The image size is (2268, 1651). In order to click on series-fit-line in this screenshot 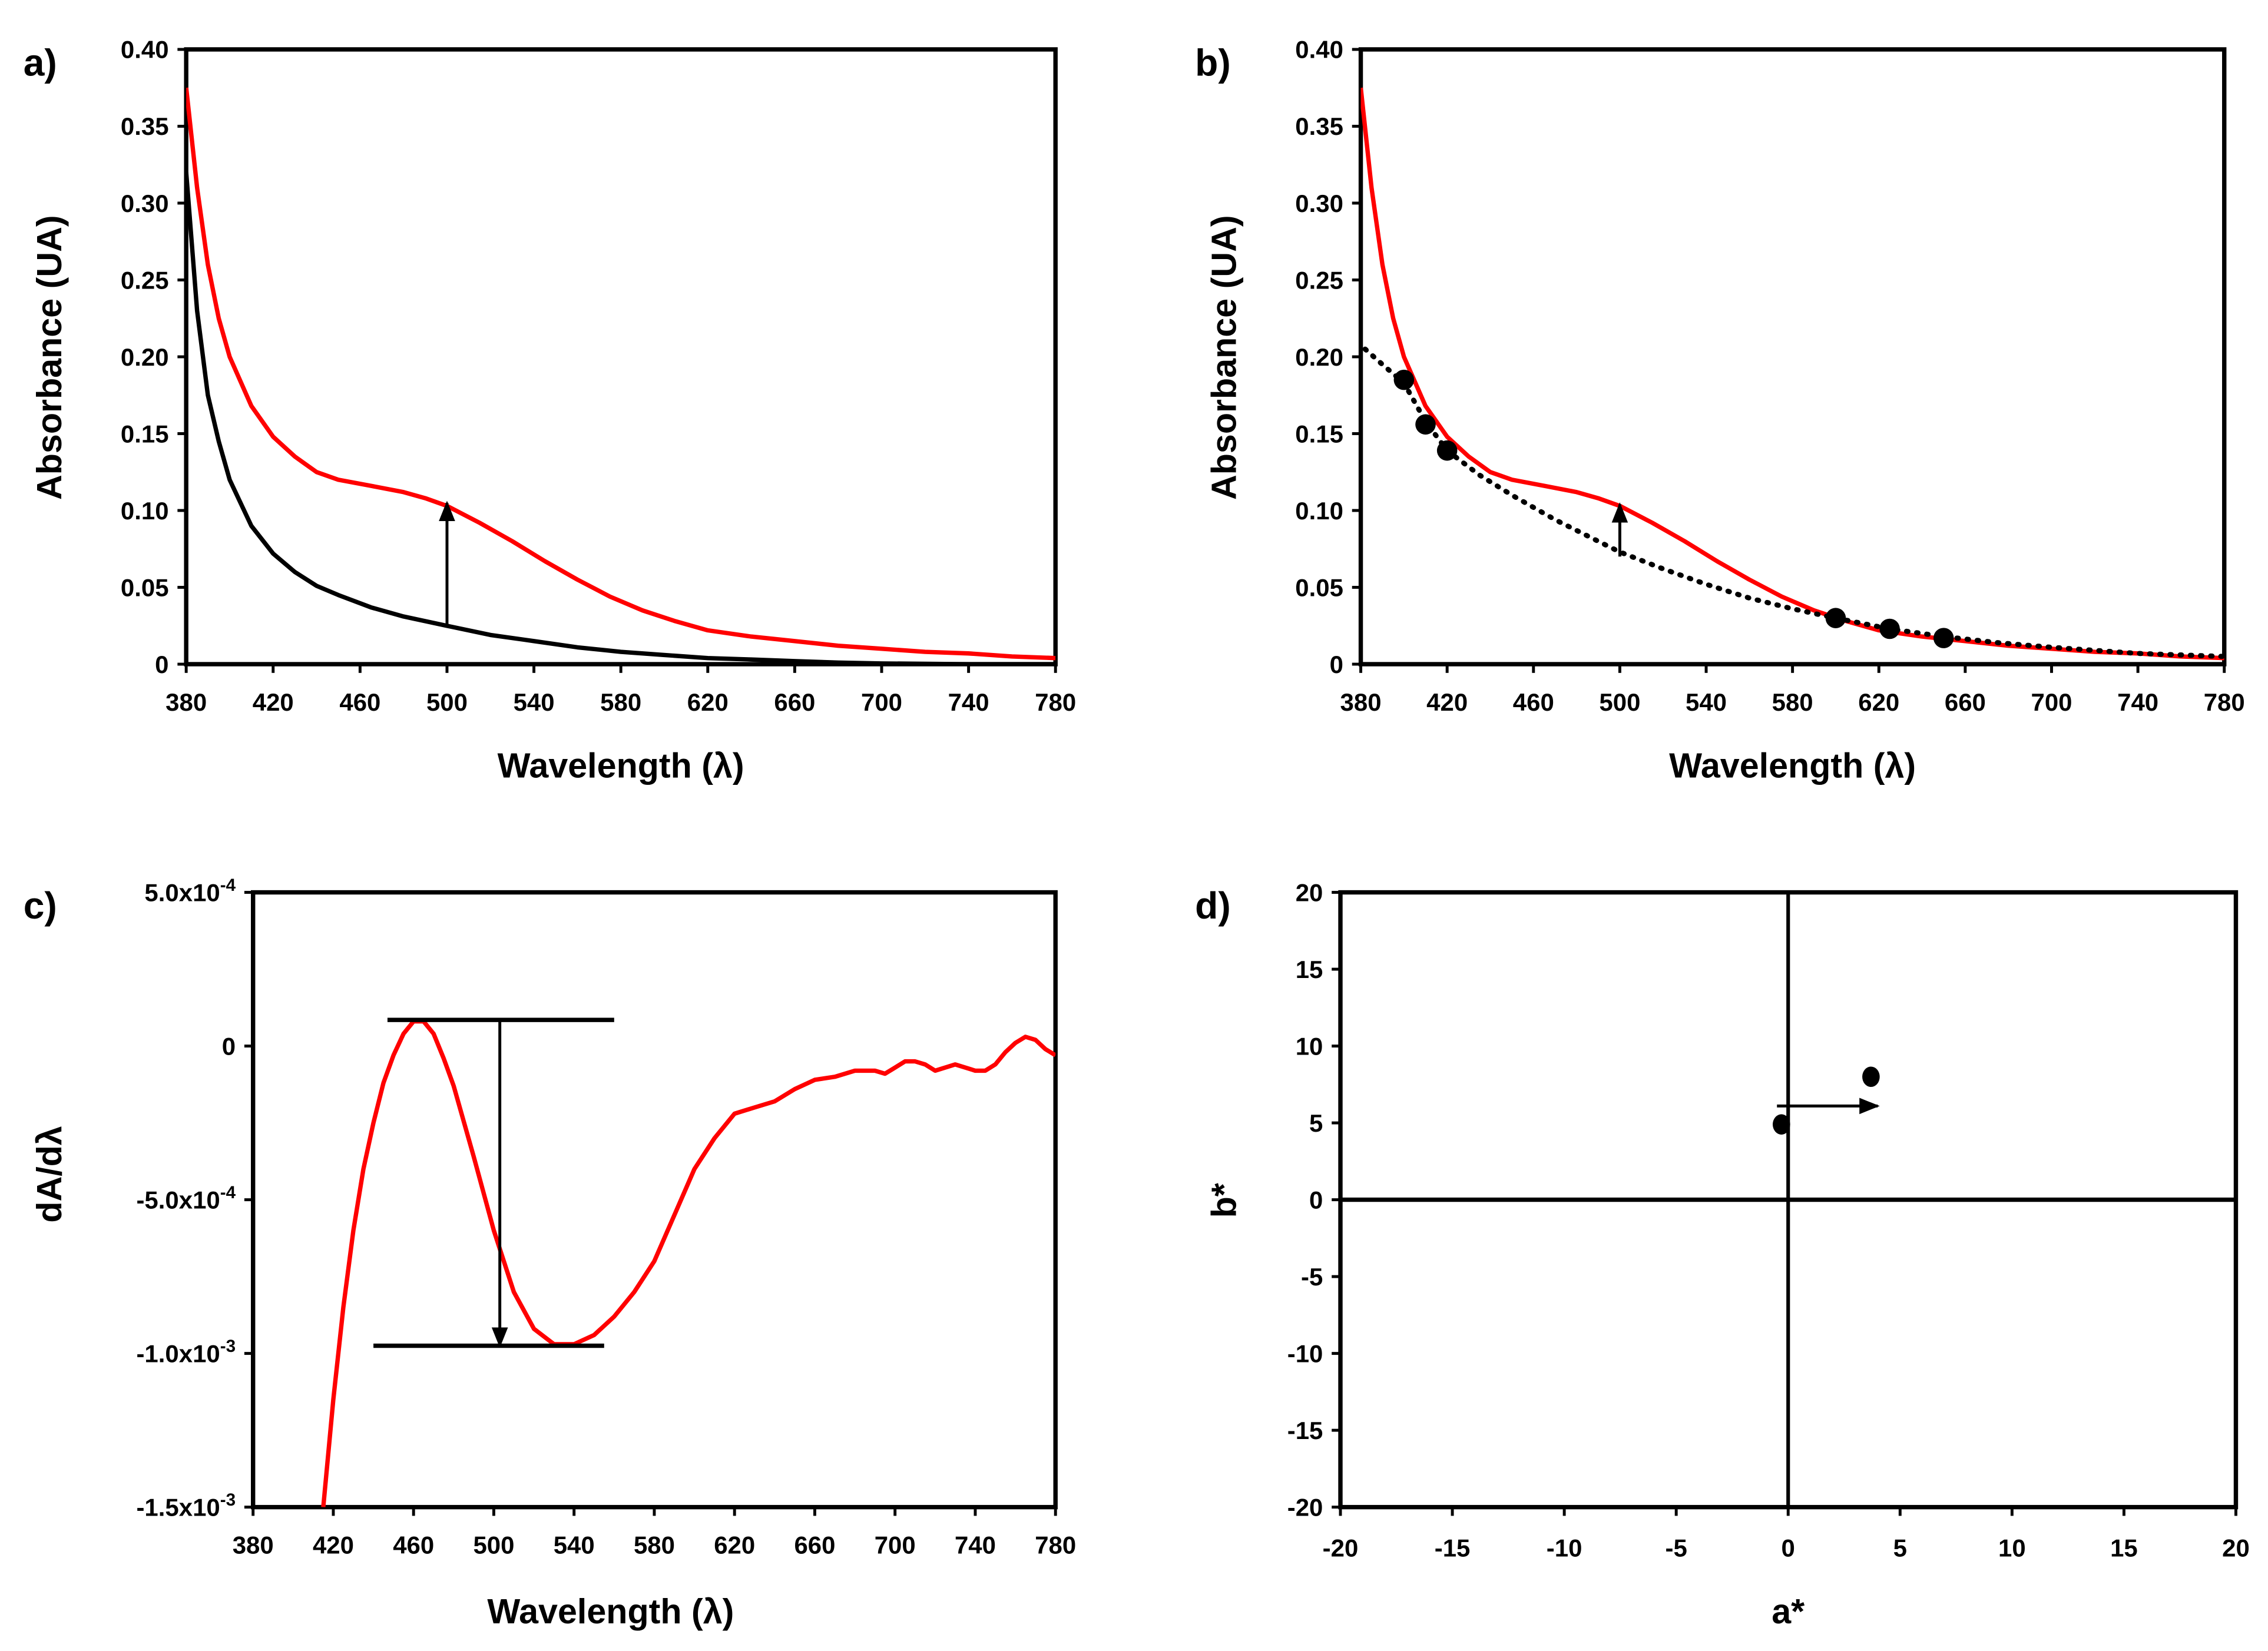, I will do `click(1793, 502)`.